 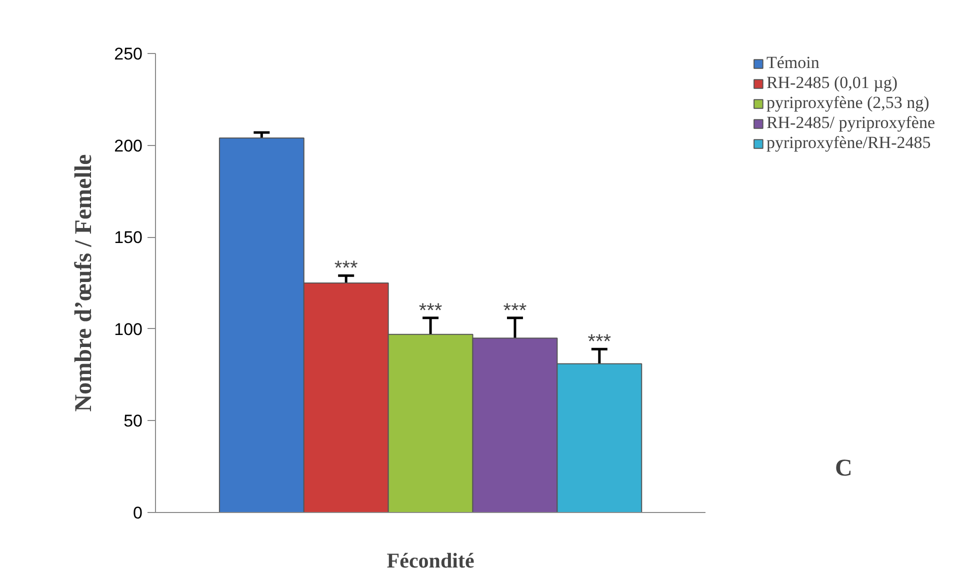 I want to click on y-tick-label: 100, so click(x=128, y=329).